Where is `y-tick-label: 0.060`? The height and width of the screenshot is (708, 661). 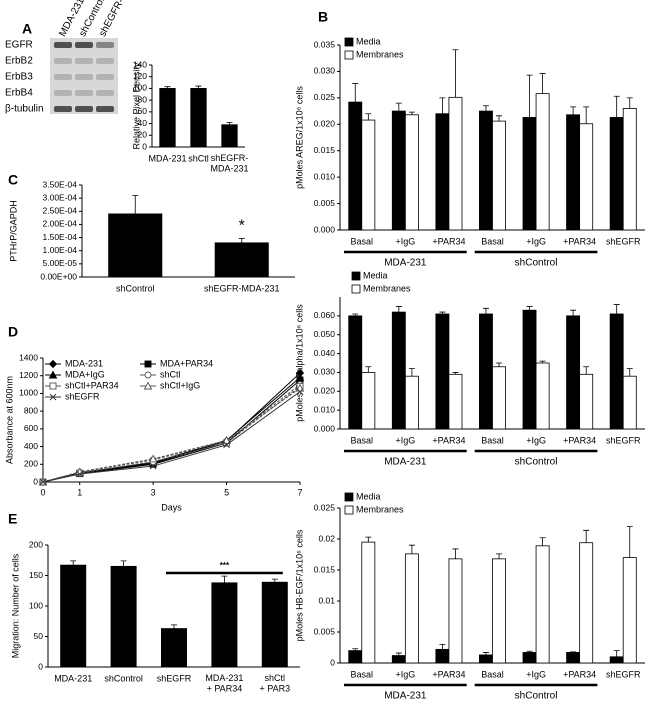 y-tick-label: 0.060 is located at coordinates (325, 315).